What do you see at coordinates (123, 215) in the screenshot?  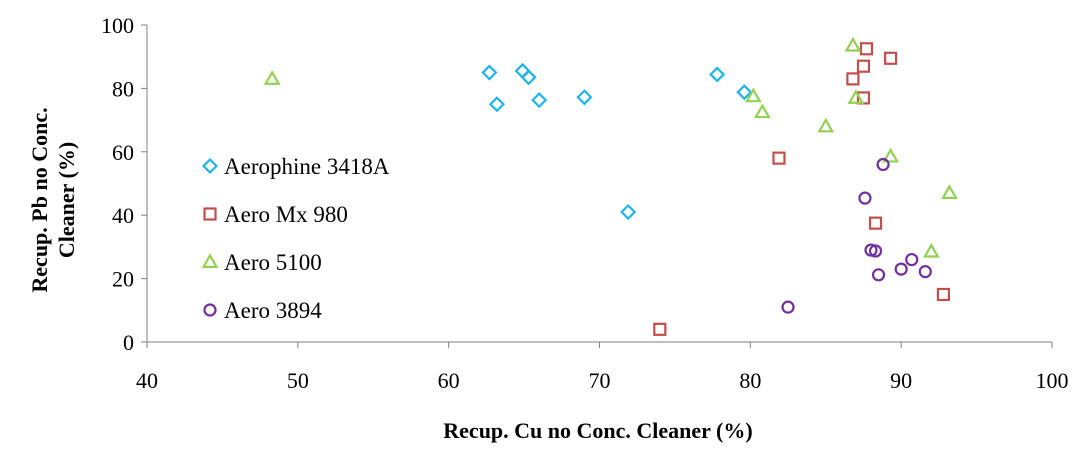 I see `y-tick-label: 40` at bounding box center [123, 215].